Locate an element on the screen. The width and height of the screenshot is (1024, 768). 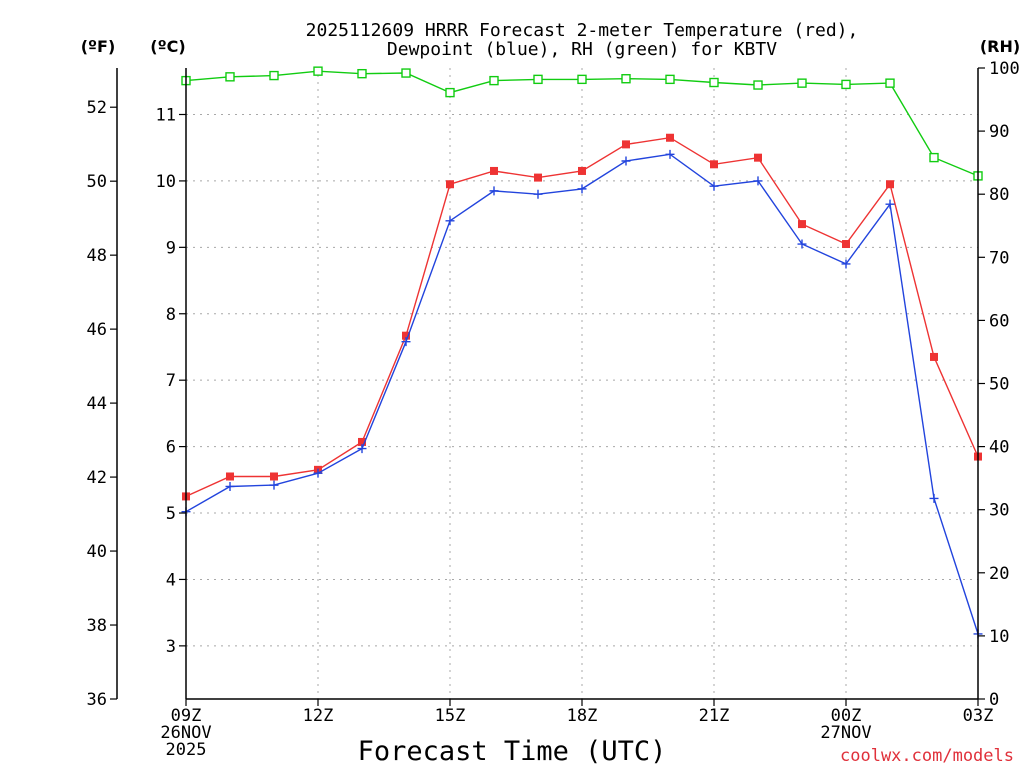
fahrenheit-tick-label: 42 is located at coordinates (97, 478).